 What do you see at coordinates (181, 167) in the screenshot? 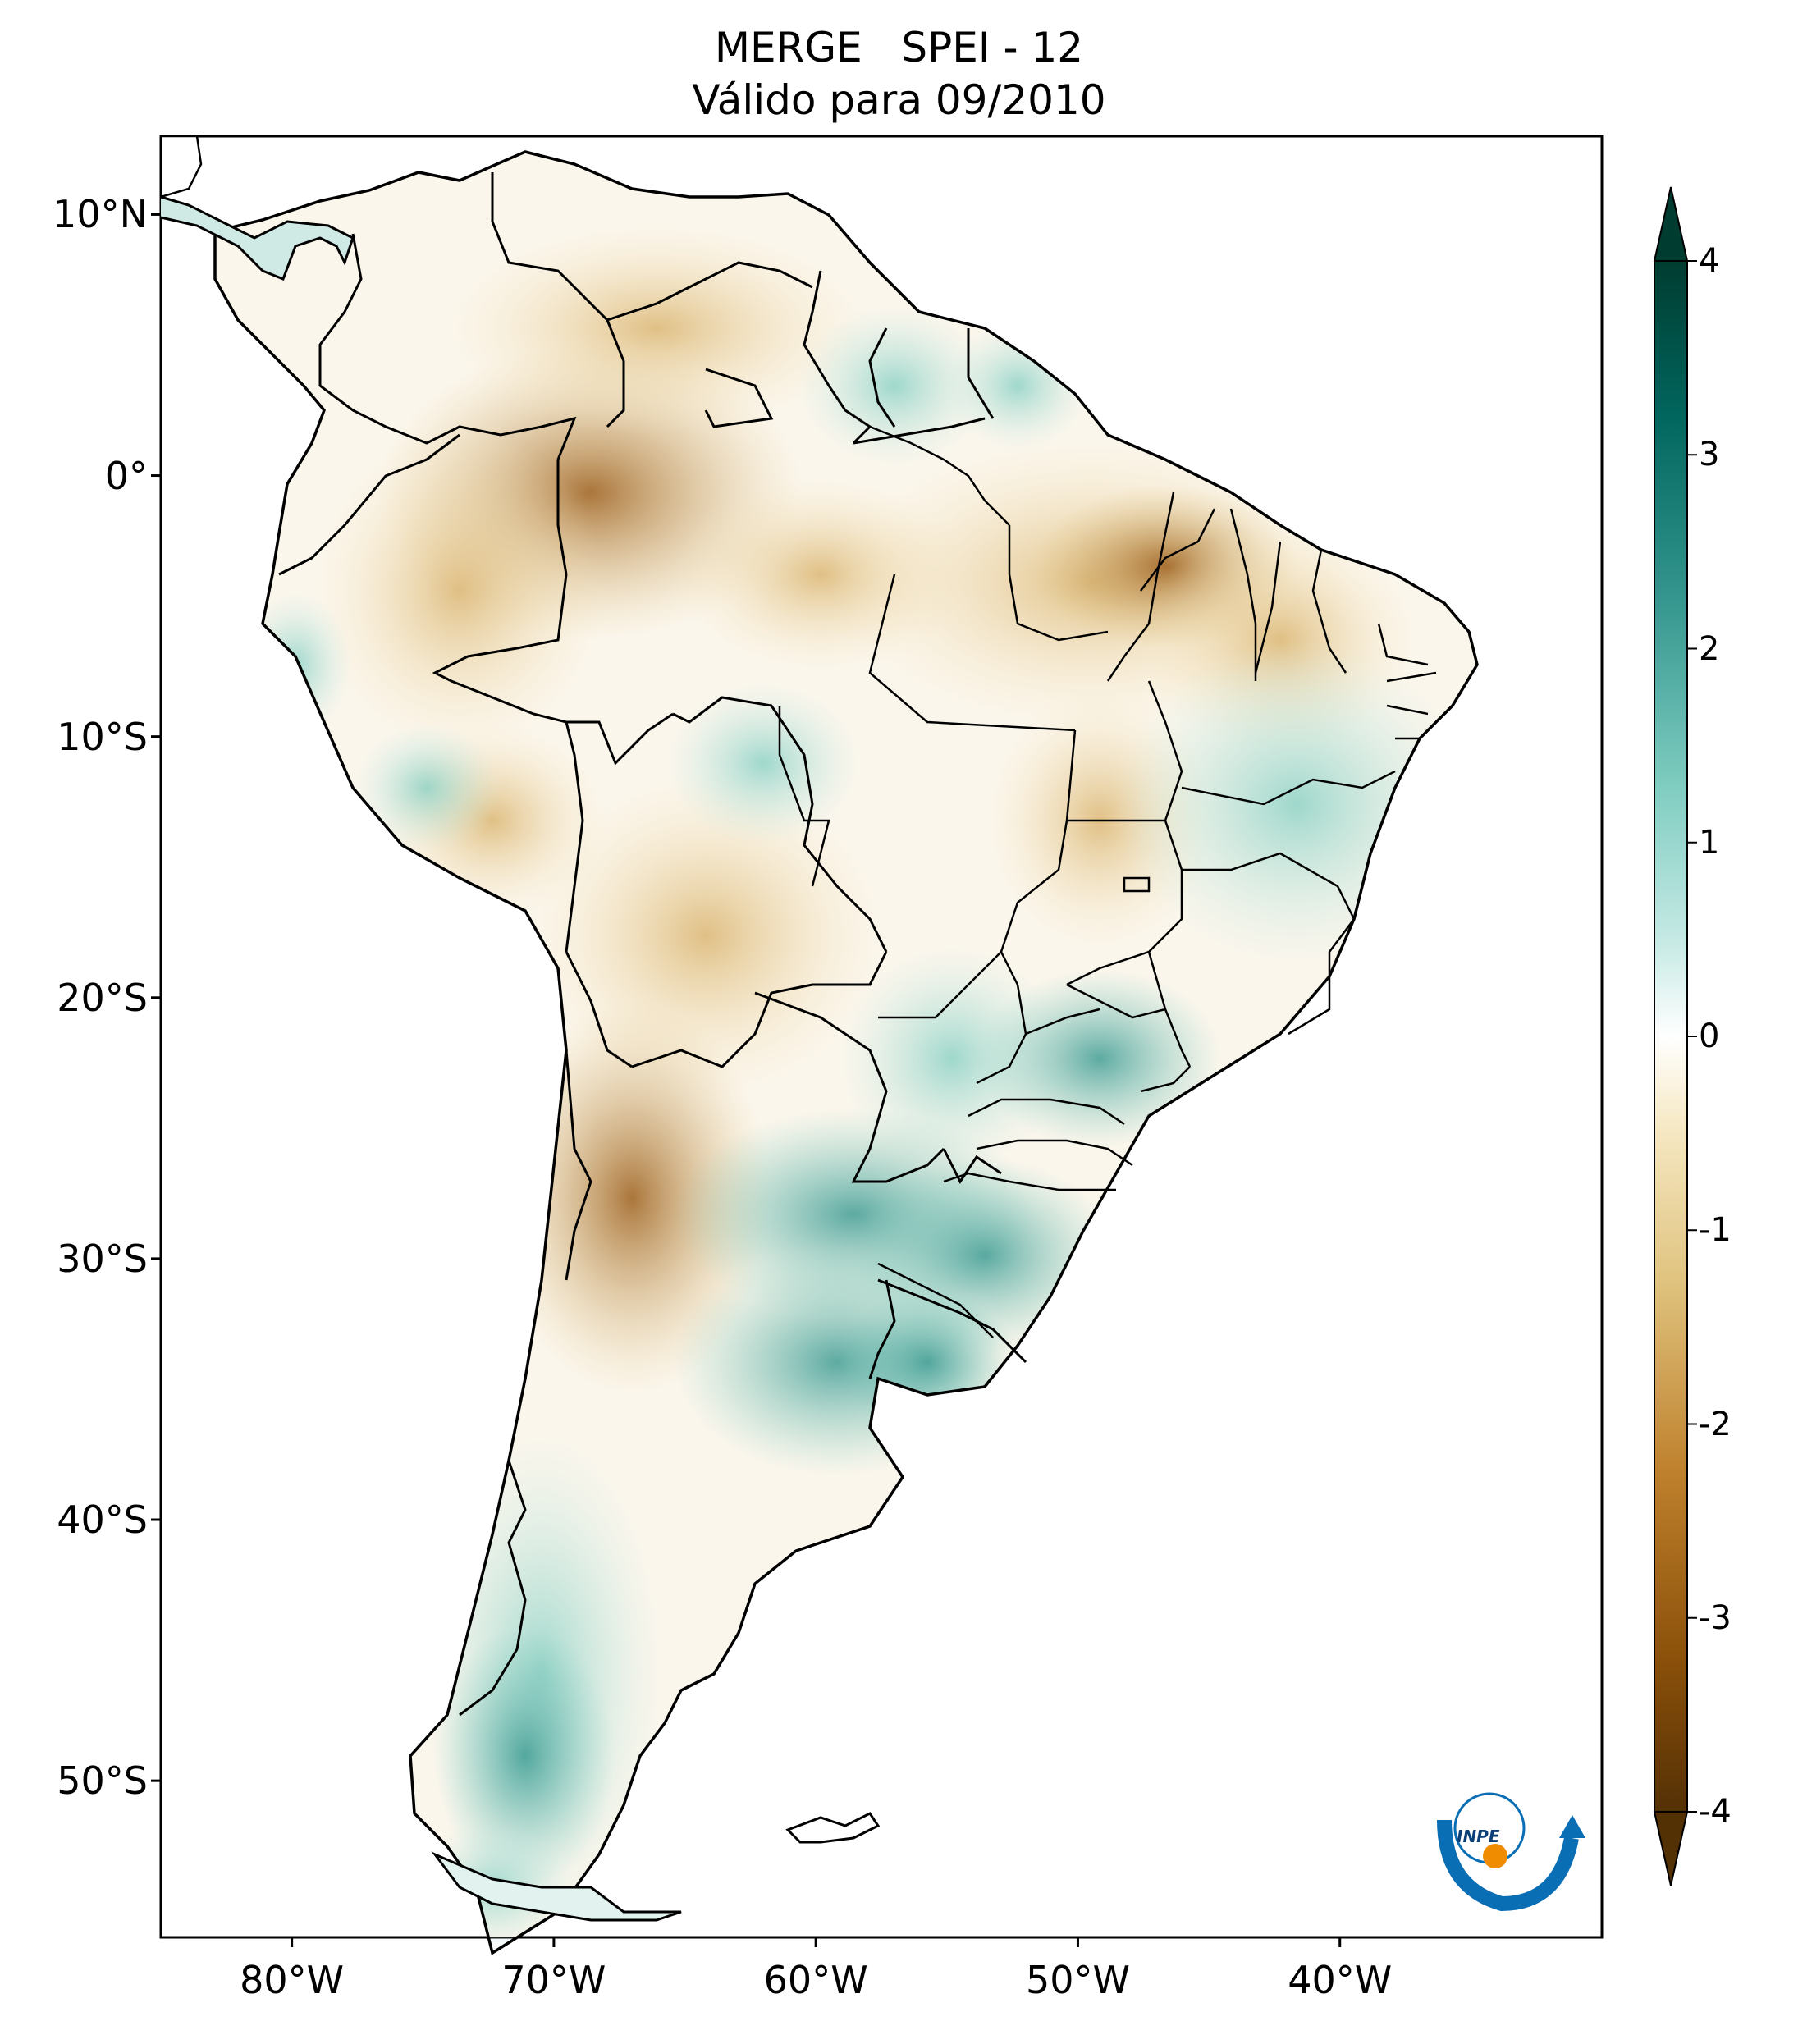
I see `central-america-north` at bounding box center [181, 167].